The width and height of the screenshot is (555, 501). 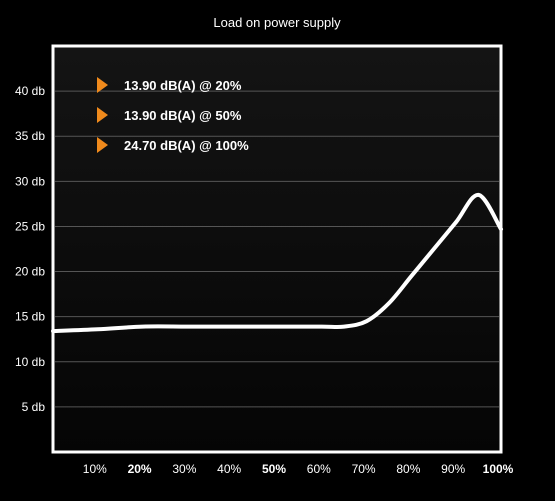 I want to click on annotation-item: 13.90 dB(A) @ 50%, so click(x=169, y=115).